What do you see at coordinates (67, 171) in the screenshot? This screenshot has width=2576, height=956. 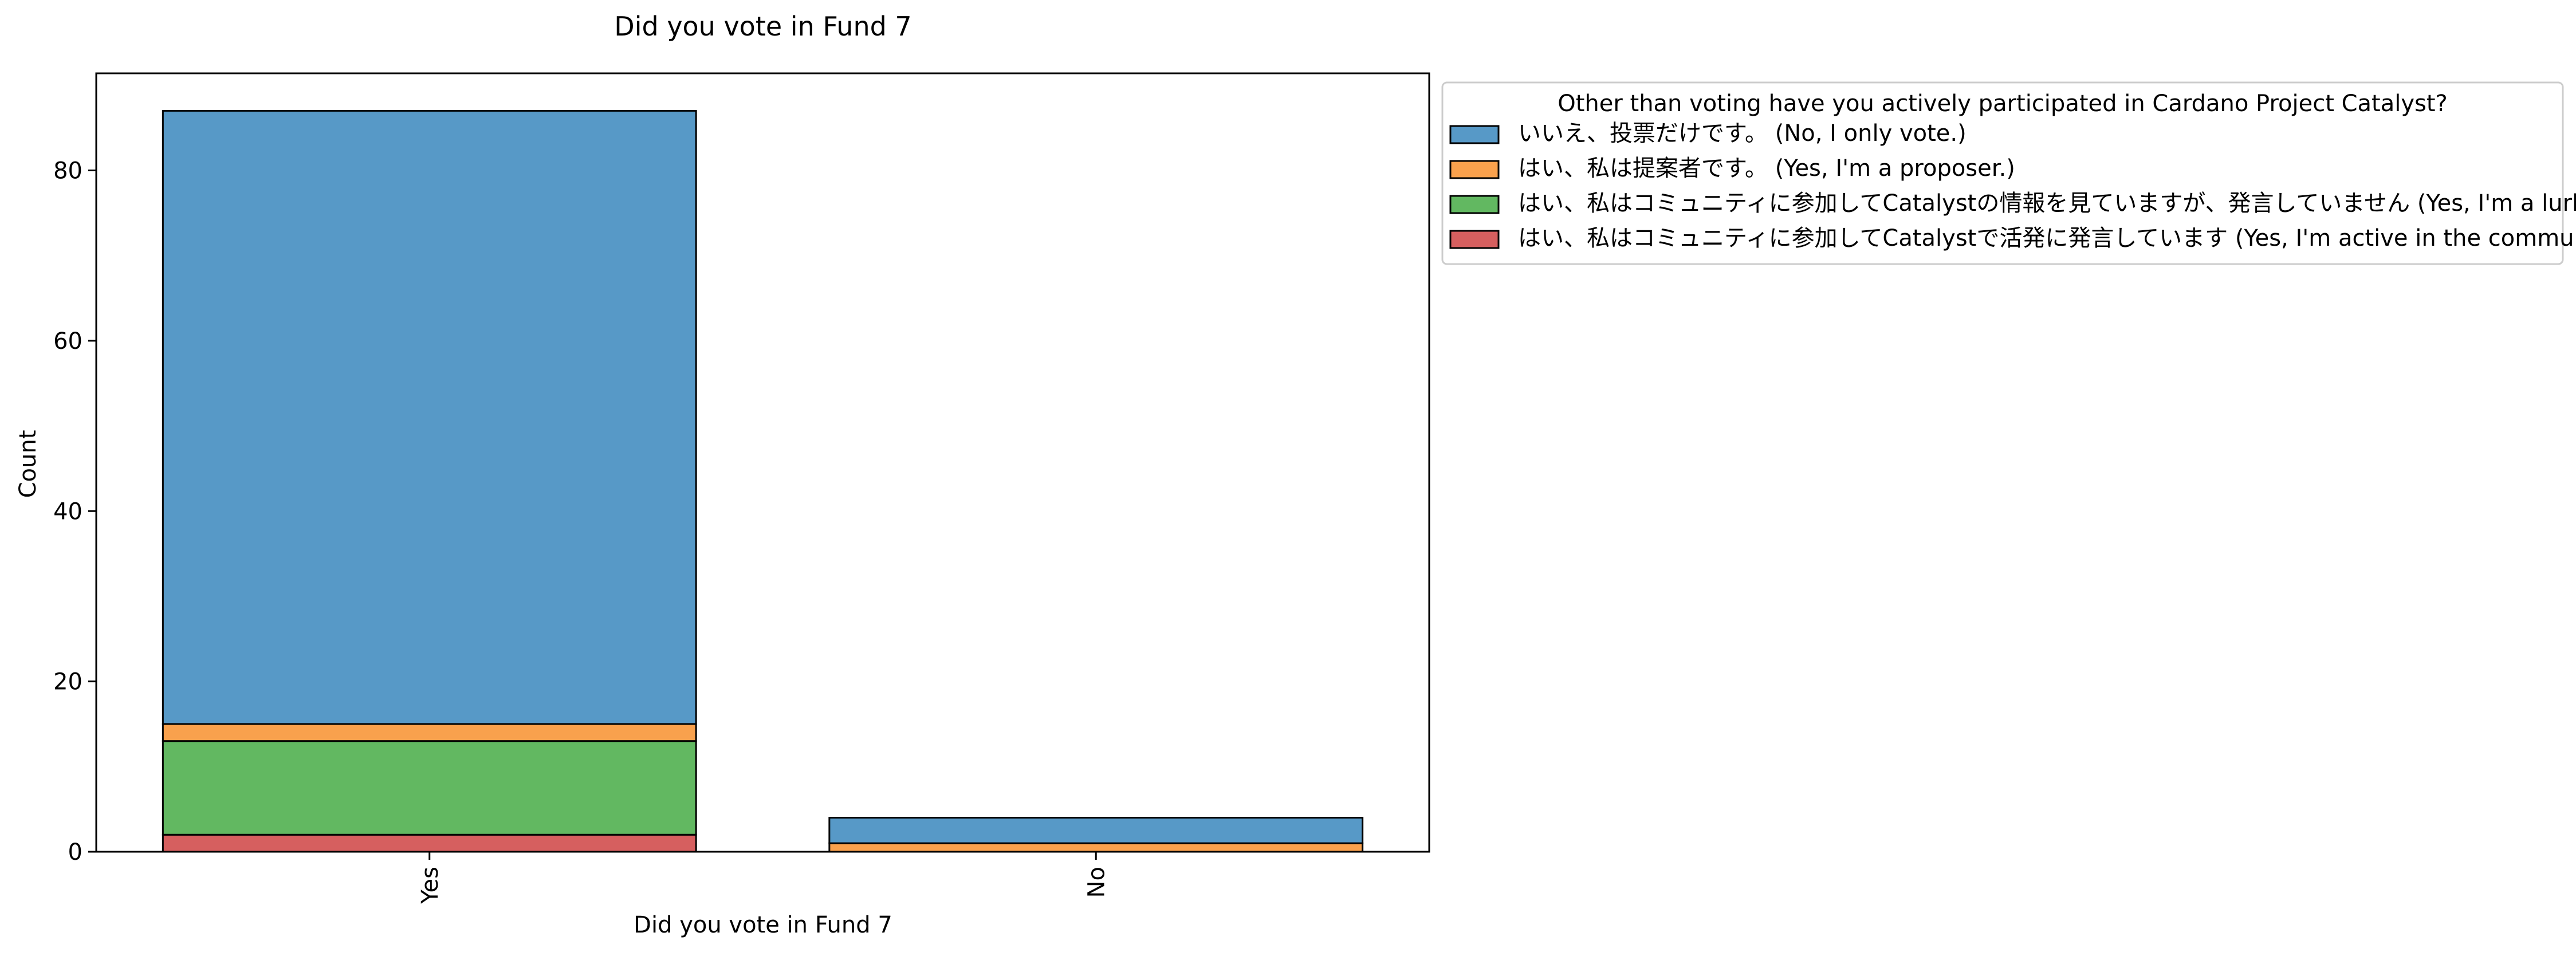 I see `y-tick-label: 80` at bounding box center [67, 171].